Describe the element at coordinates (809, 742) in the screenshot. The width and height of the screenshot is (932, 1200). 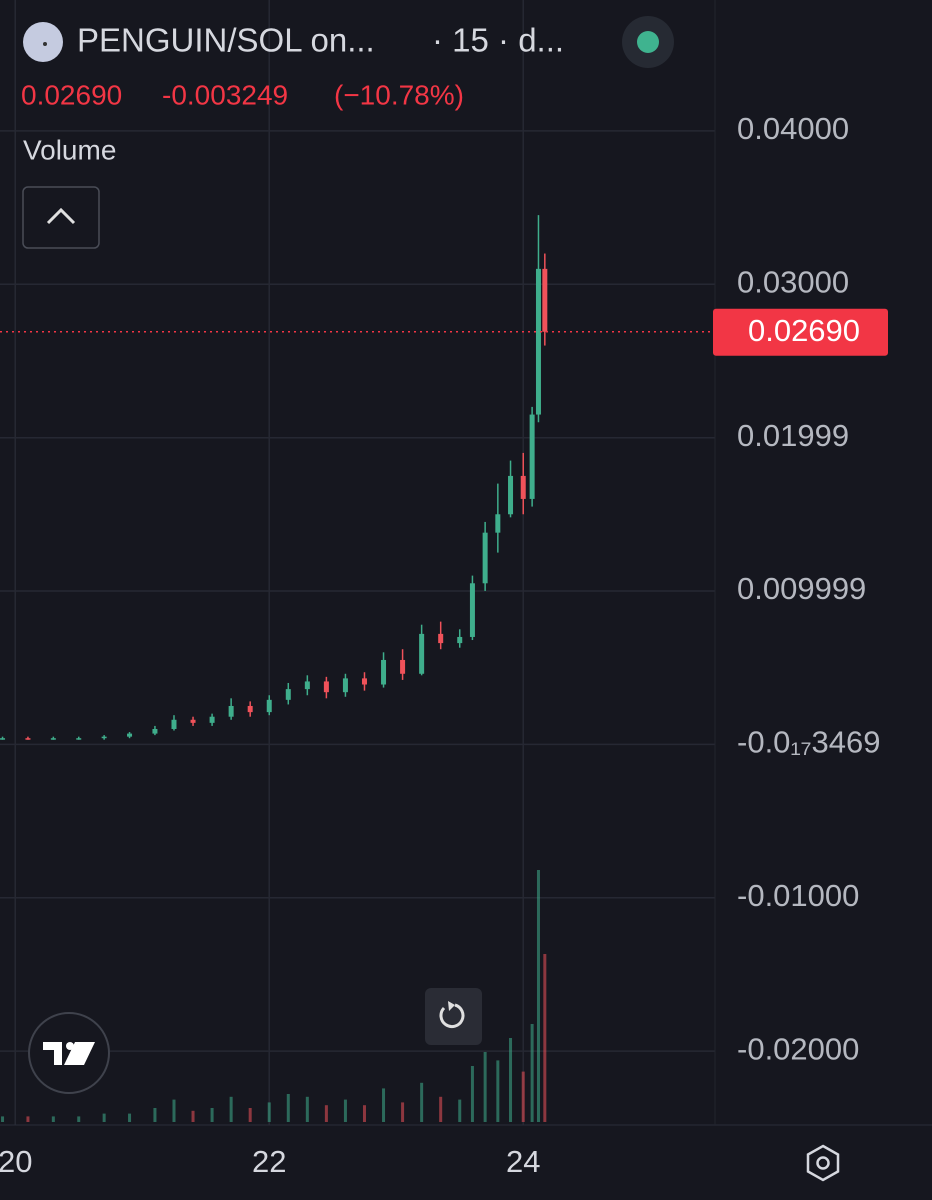
I see `y-tick-label: -0.0₁₇3469` at that location.